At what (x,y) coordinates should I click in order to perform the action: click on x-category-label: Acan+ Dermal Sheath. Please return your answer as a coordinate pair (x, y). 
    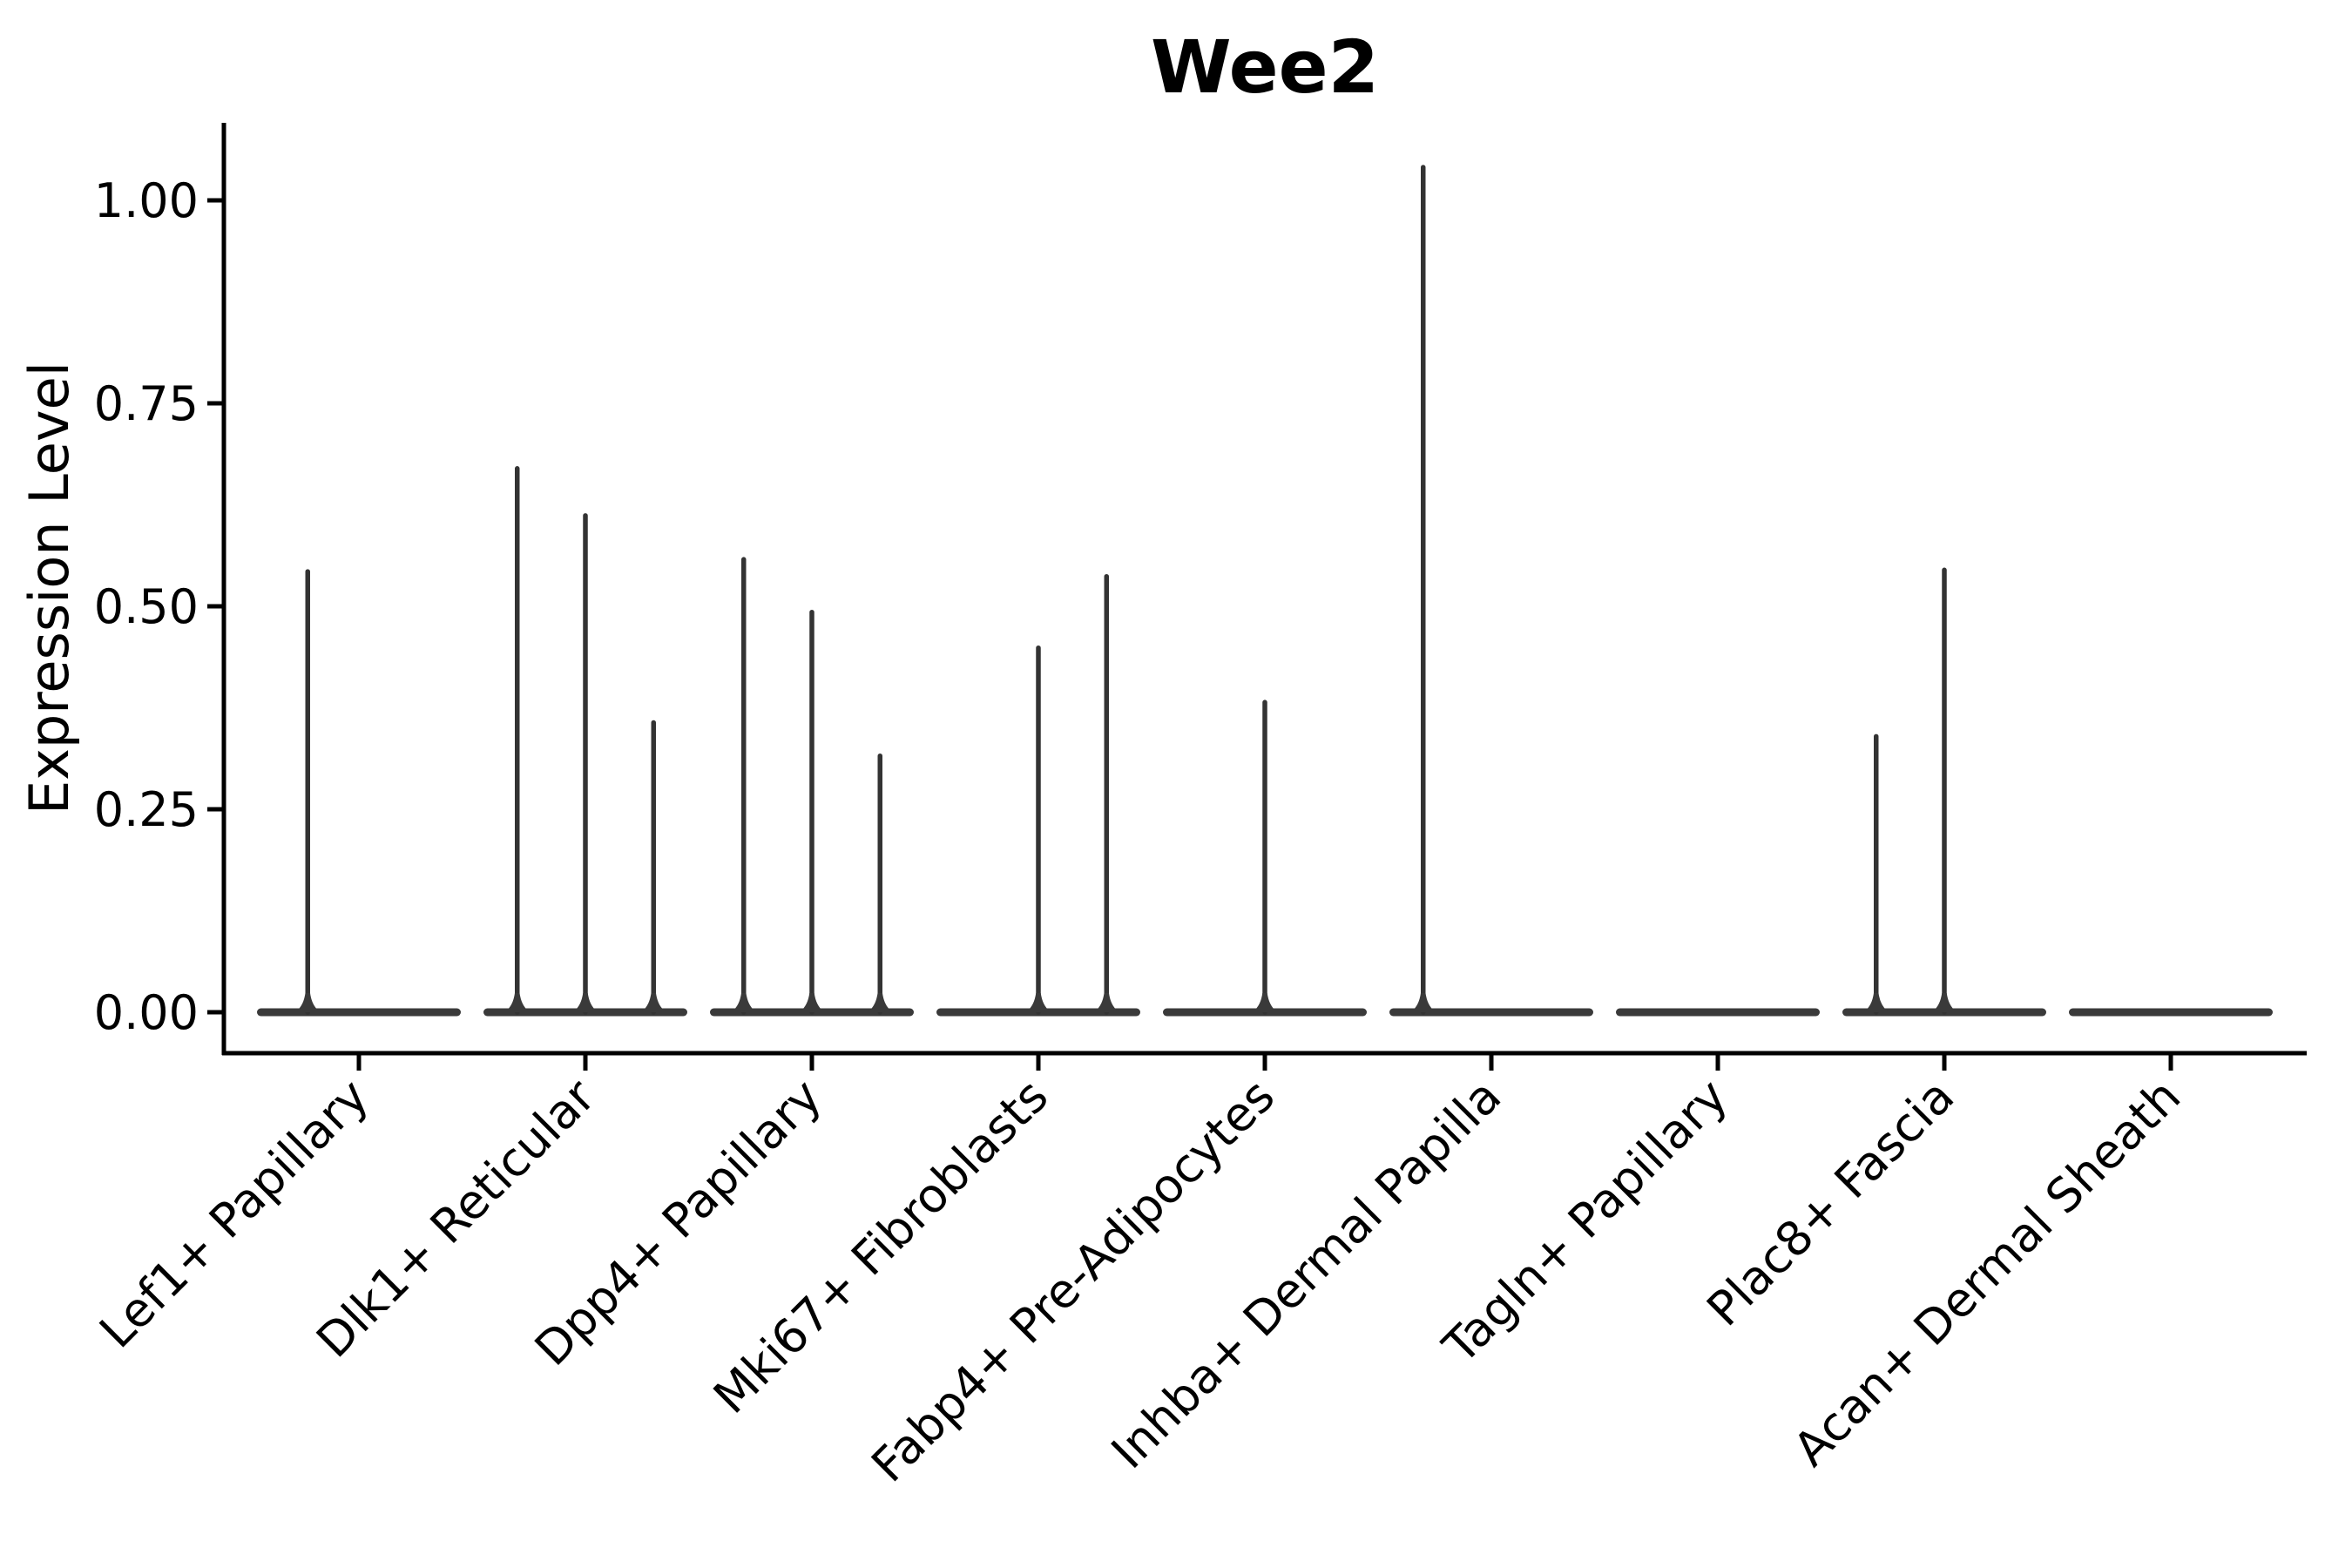
    Looking at the image, I should click on (1987, 1273).